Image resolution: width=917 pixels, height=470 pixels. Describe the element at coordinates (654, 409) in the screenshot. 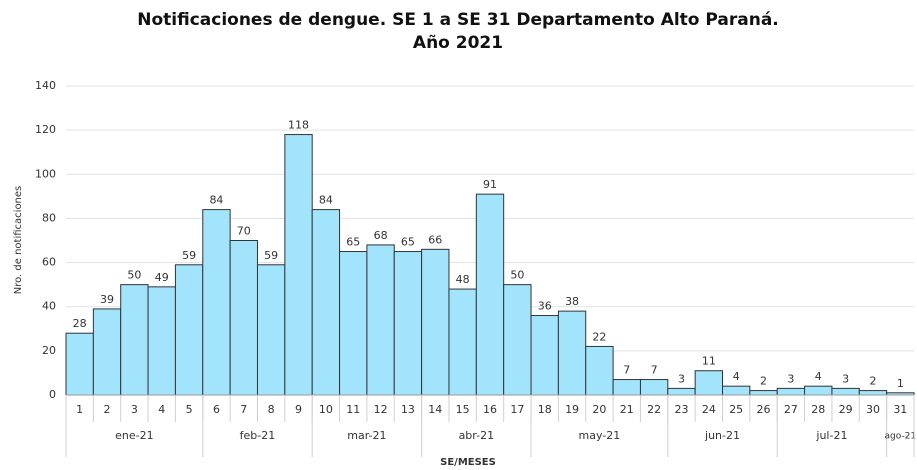

I see `x-tick-label: 22` at that location.